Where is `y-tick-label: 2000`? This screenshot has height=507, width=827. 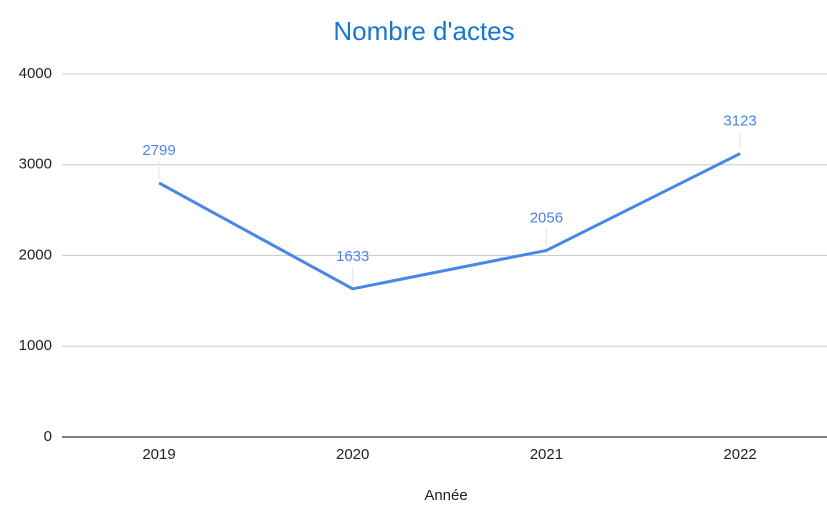
y-tick-label: 2000 is located at coordinates (35, 254).